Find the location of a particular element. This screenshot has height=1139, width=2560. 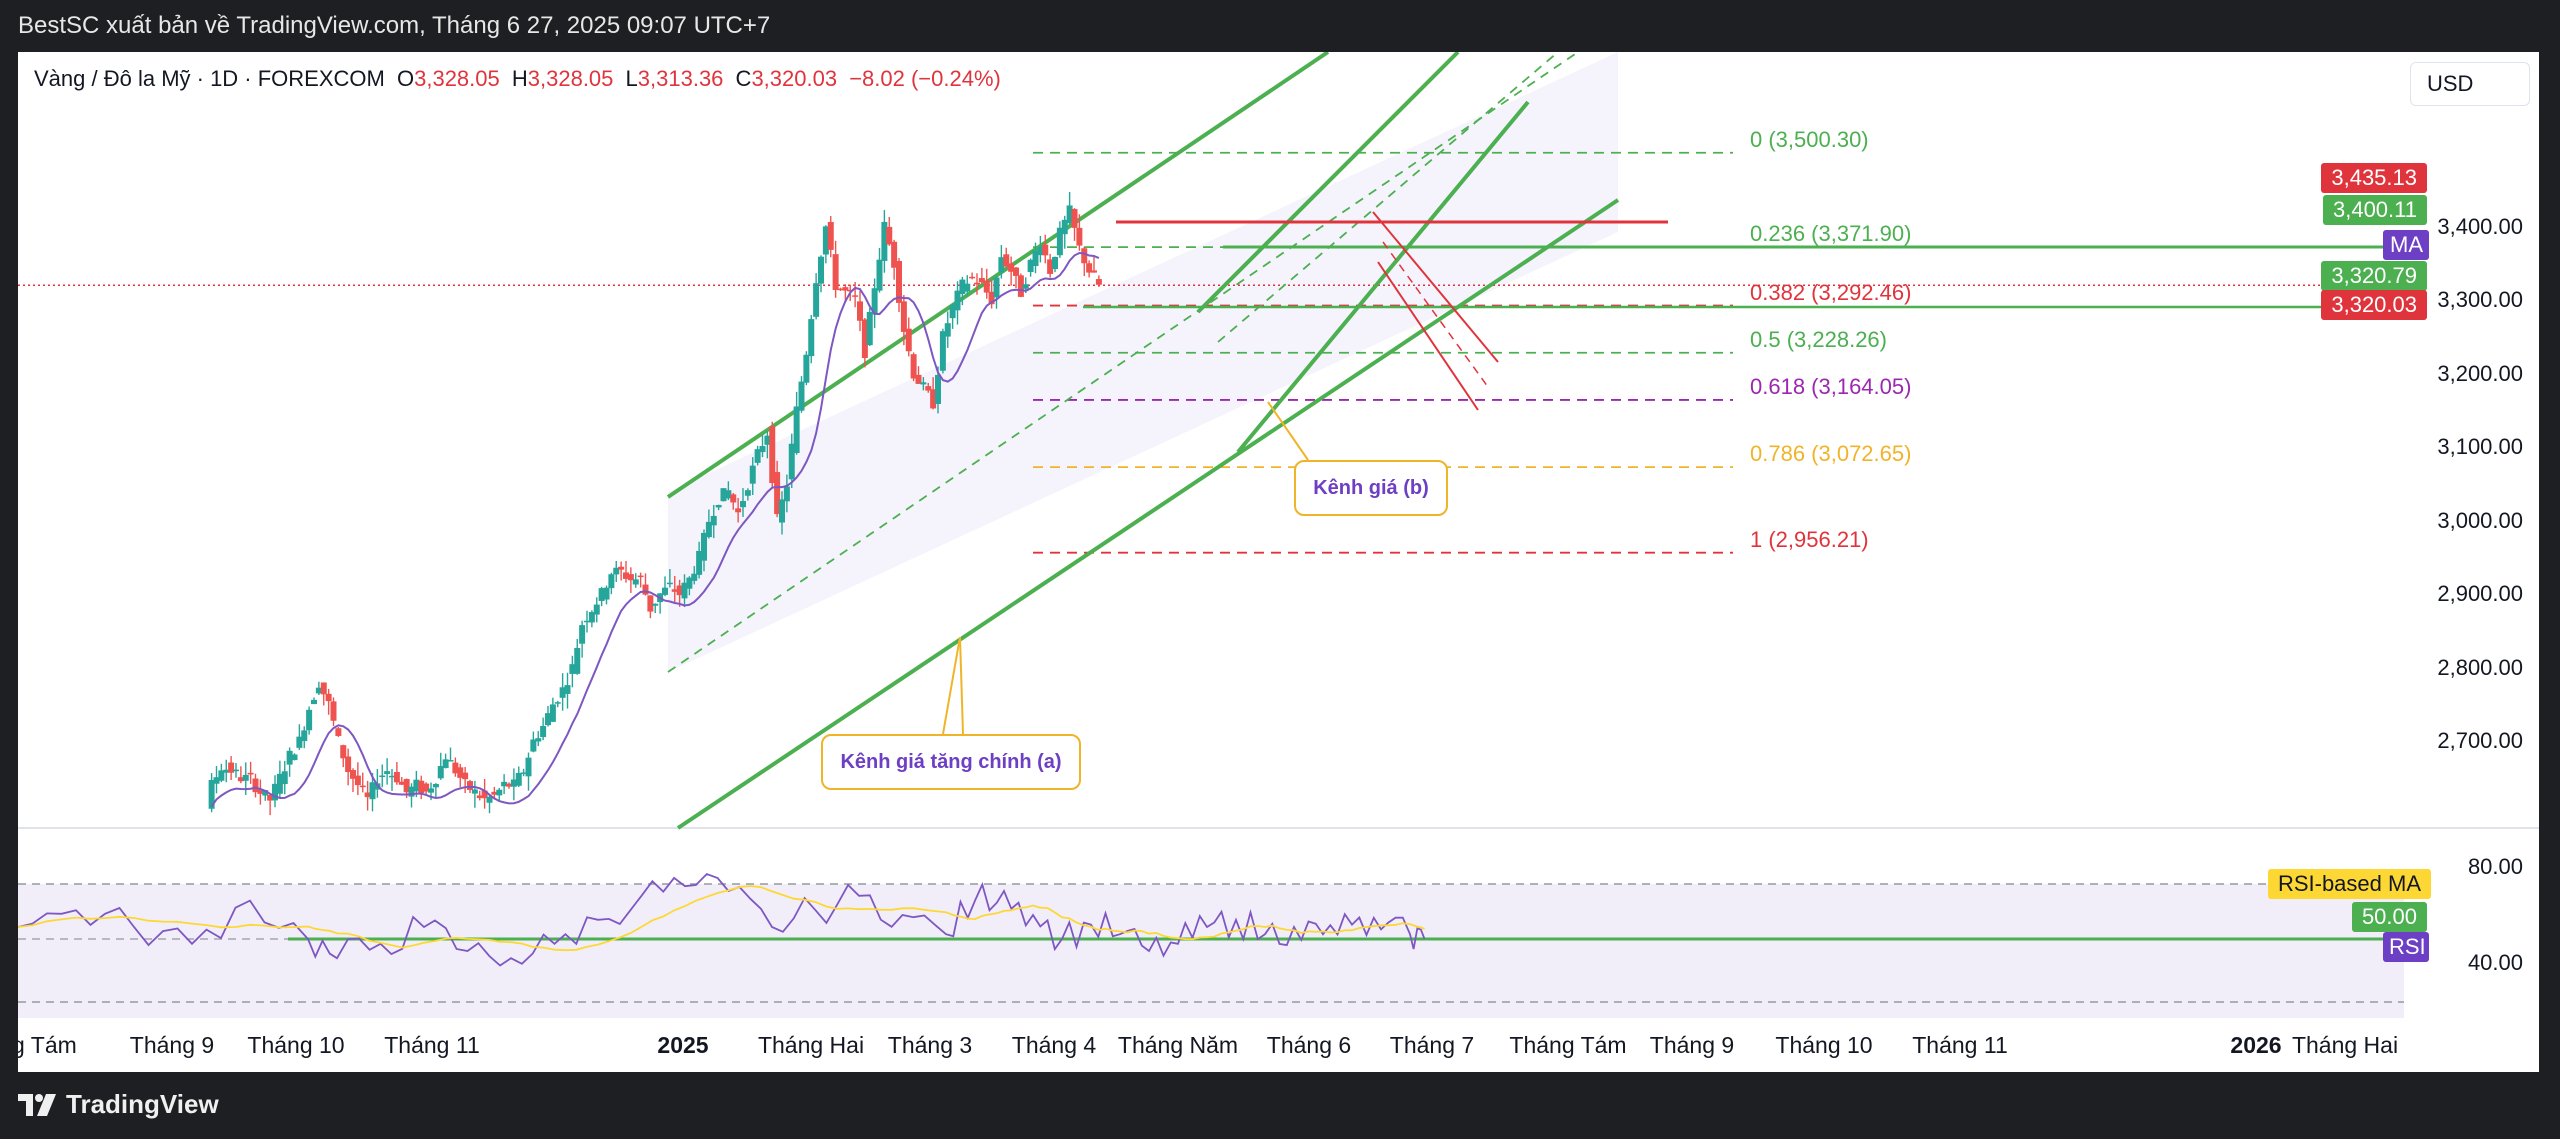

time-tick: Tháng 6 is located at coordinates (1309, 1045).